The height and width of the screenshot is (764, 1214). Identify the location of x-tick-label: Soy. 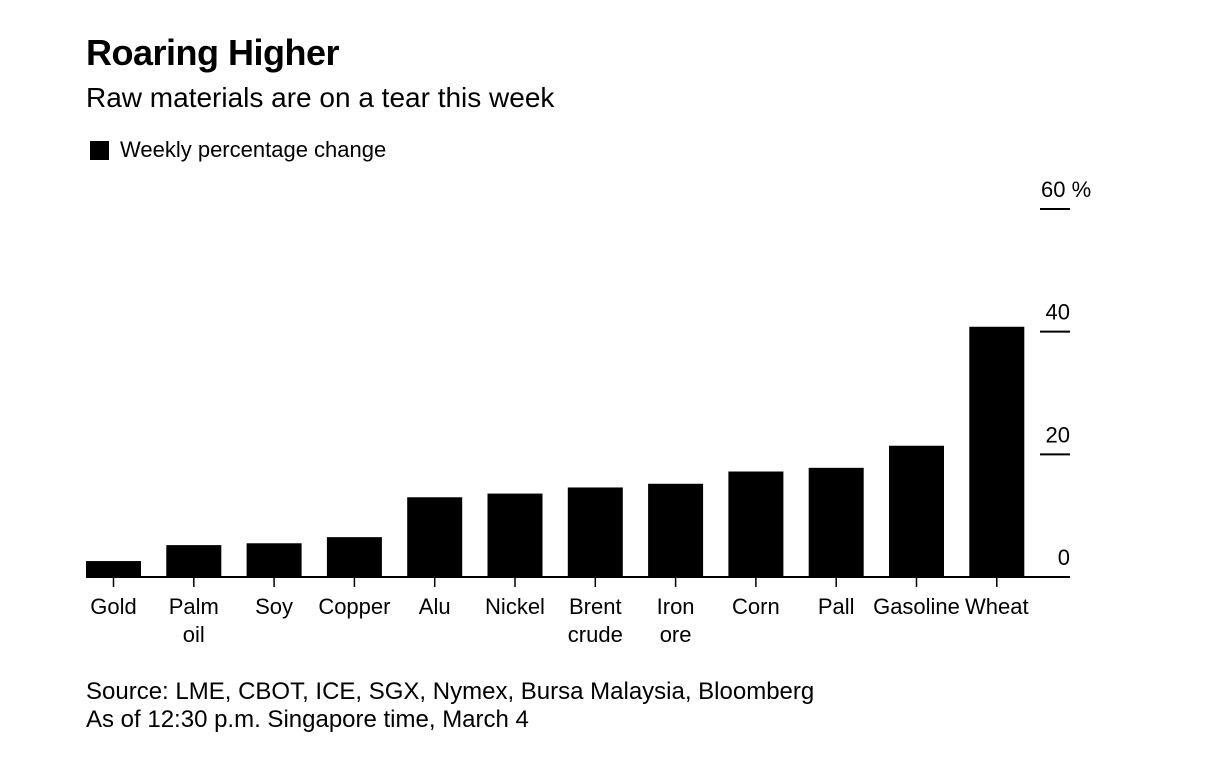
(274, 606).